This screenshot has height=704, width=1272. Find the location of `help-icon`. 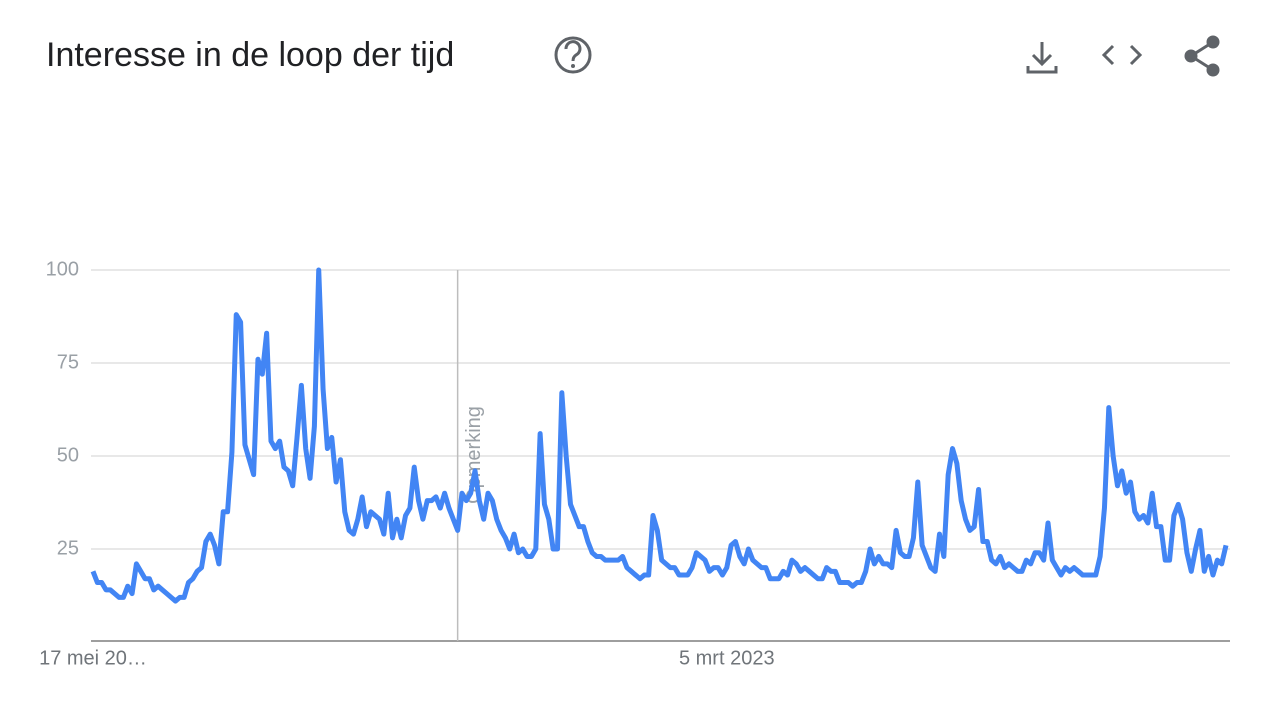

help-icon is located at coordinates (573, 55).